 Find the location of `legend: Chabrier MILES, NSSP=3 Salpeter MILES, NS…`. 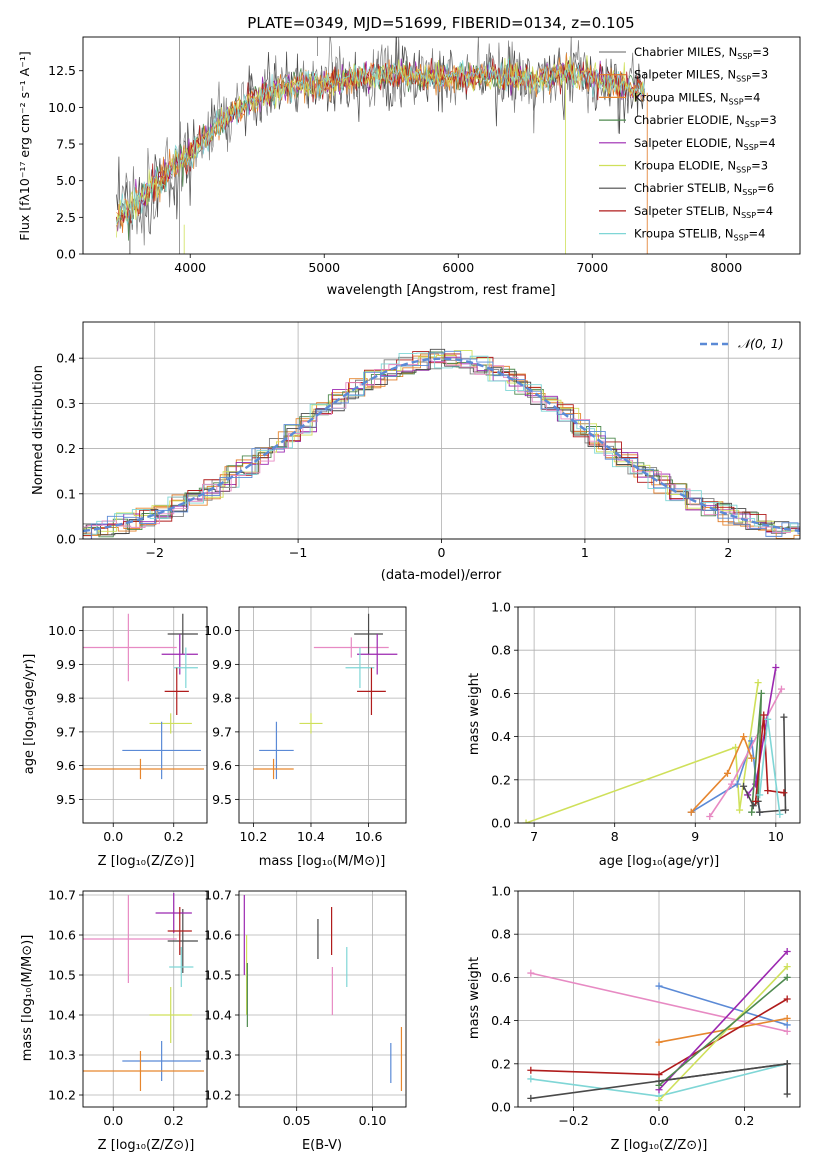

legend: Chabrier MILES, NSSP=3 Salpeter MILES, NS… is located at coordinates (688, 144).